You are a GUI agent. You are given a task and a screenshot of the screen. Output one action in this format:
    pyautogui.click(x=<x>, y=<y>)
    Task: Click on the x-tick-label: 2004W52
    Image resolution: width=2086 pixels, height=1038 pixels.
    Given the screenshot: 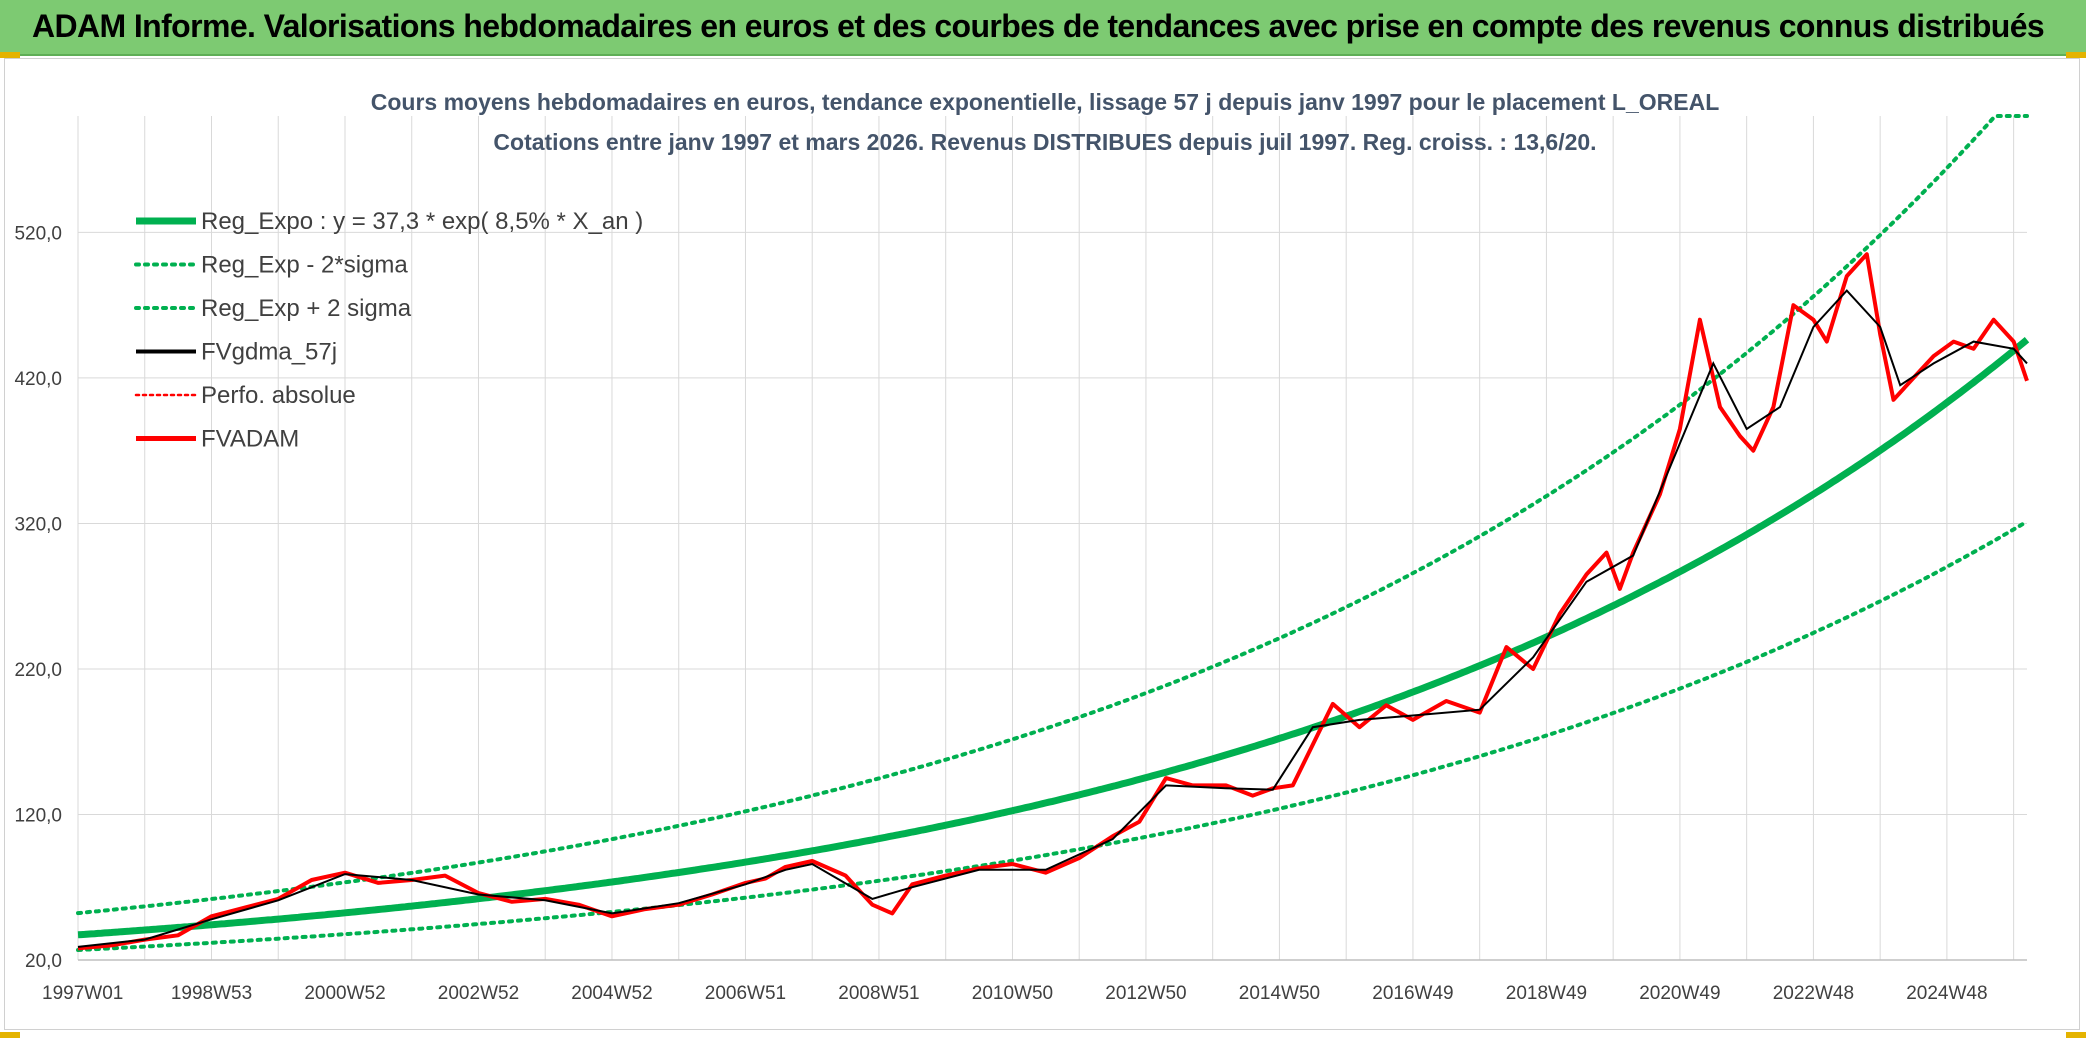 What is the action you would take?
    pyautogui.click(x=611, y=993)
    